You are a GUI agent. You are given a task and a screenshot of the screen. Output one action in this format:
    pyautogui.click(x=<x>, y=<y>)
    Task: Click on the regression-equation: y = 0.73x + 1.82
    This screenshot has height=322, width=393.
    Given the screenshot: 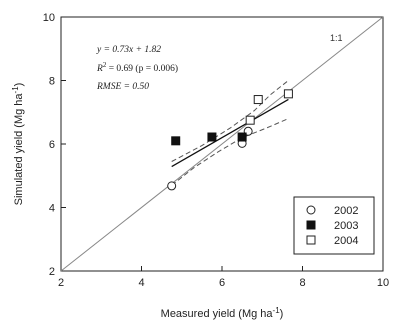 What is the action you would take?
    pyautogui.click(x=128, y=50)
    